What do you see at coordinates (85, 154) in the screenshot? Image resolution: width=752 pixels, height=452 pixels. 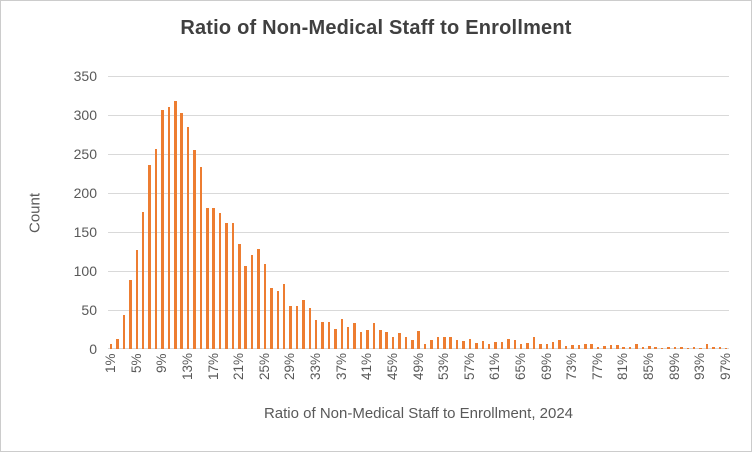 I see `y-tick-label-250: 250` at bounding box center [85, 154].